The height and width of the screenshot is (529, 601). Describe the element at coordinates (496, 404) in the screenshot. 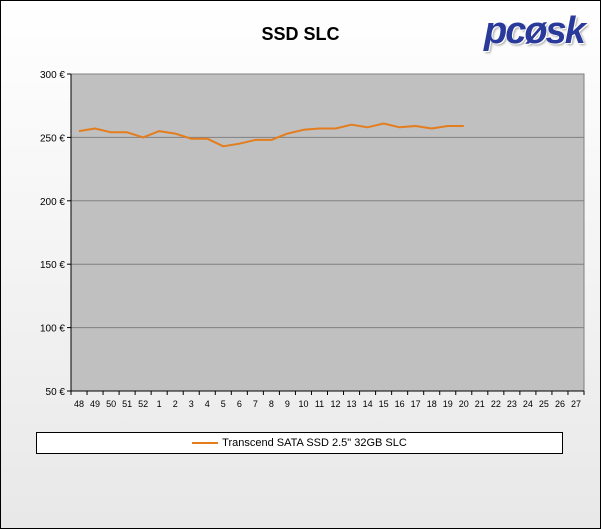

I see `x-tick-label: 22` at that location.